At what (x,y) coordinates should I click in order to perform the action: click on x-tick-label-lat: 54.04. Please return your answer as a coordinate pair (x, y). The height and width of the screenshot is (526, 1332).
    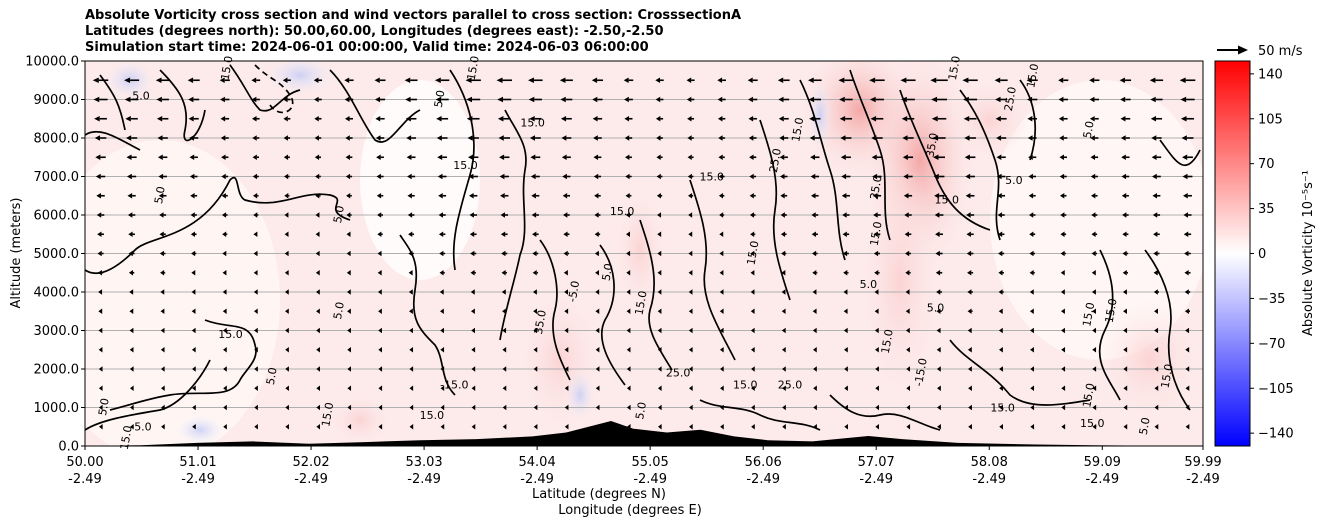
    Looking at the image, I should click on (537, 462).